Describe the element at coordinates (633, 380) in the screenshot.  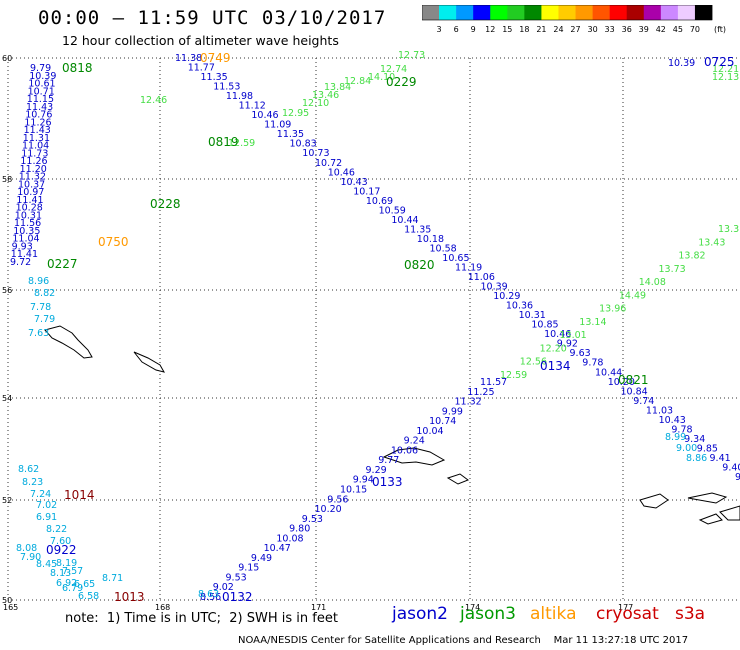
I see `pass-time-label: 0821` at that location.